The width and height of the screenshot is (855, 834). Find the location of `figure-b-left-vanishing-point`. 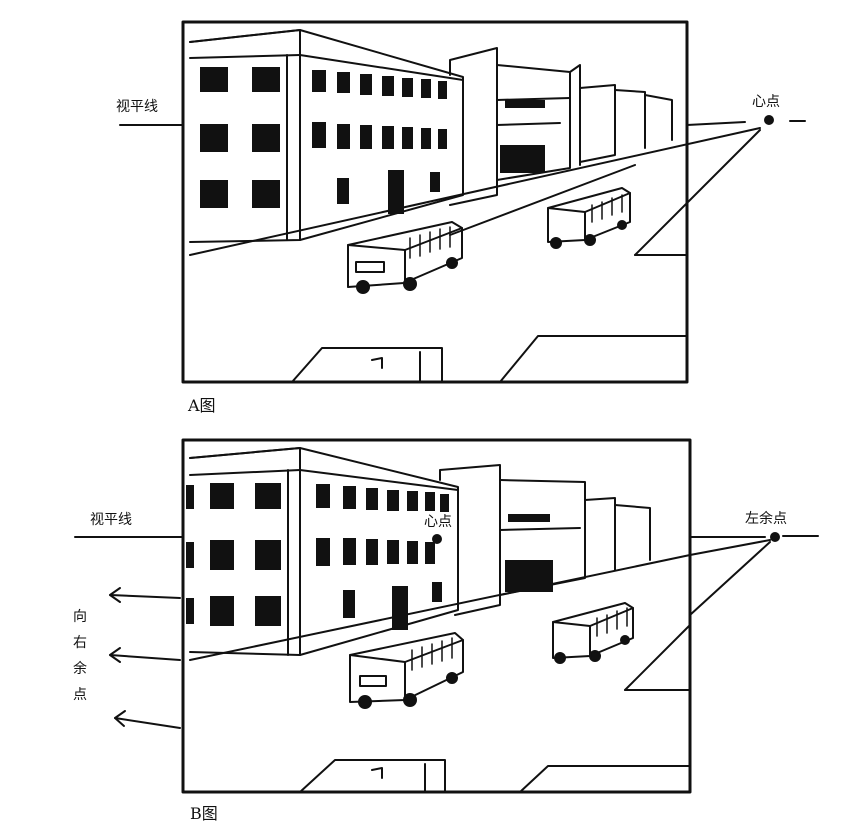

figure-b-left-vanishing-point is located at coordinates (775, 537).